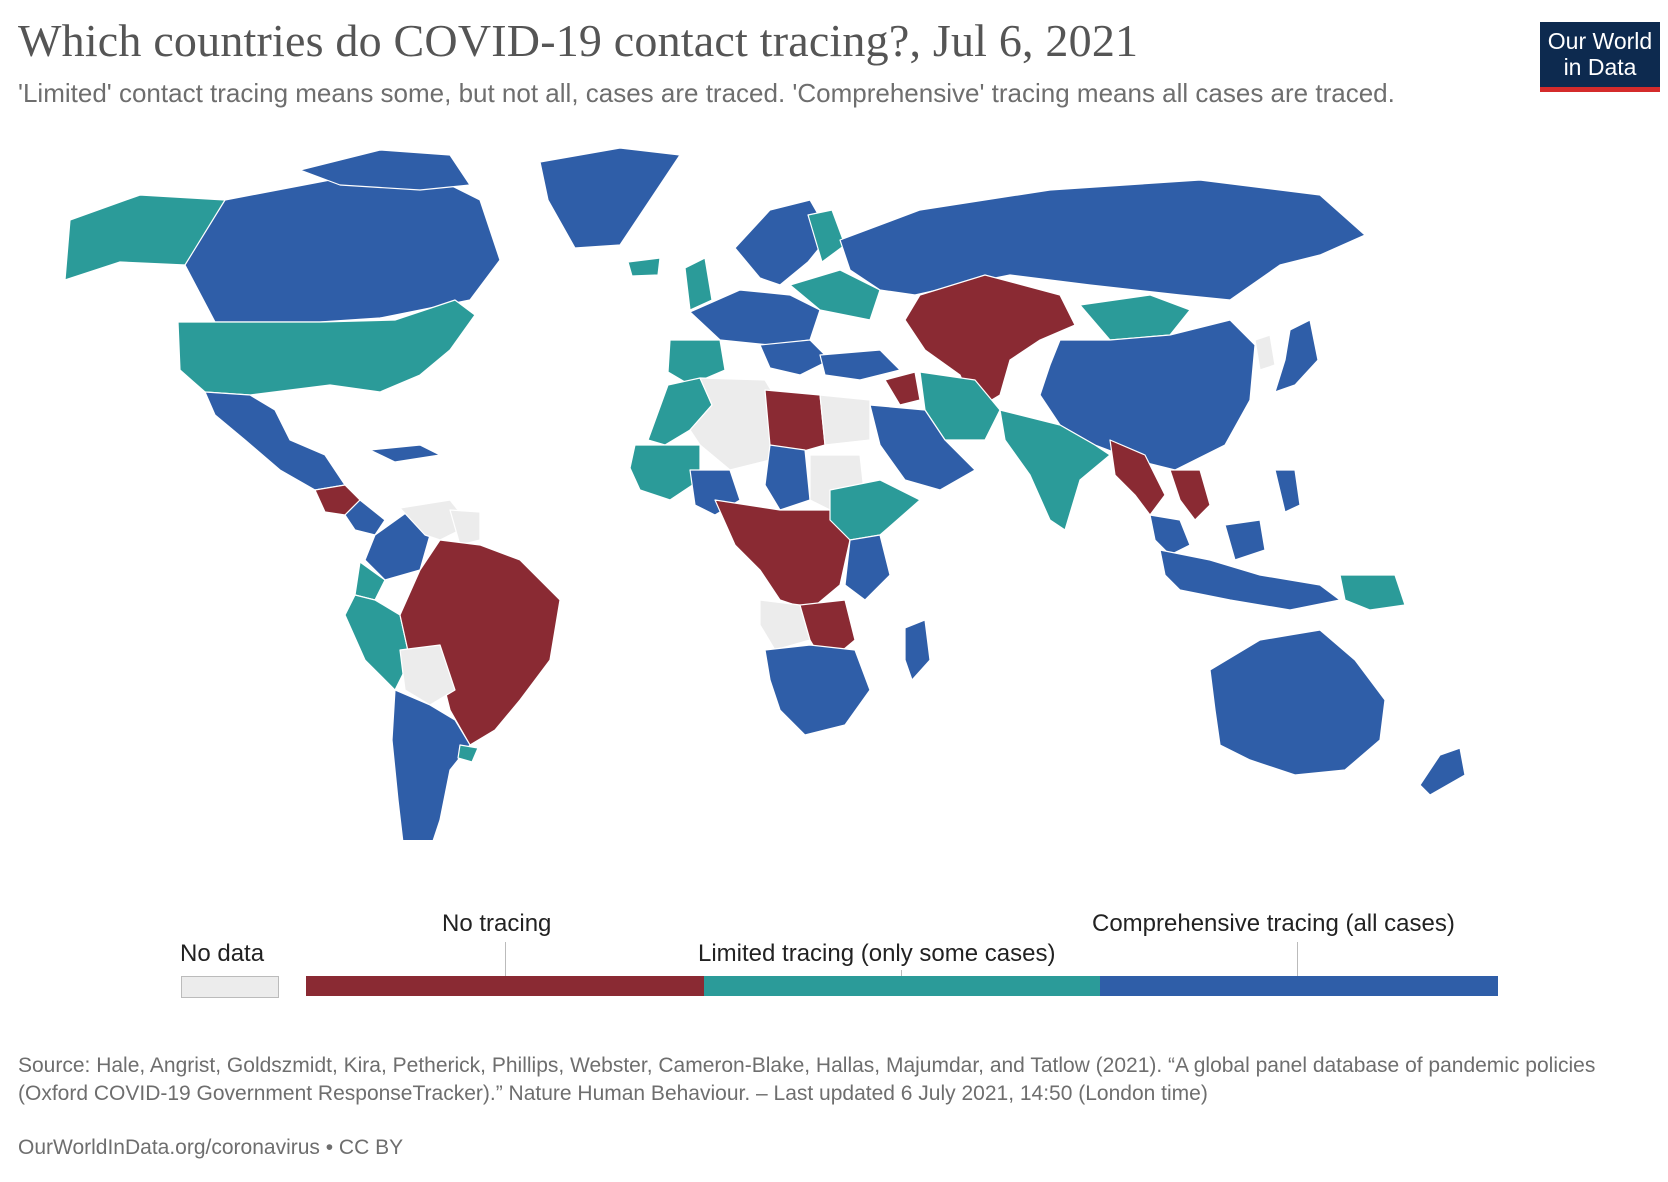 The height and width of the screenshot is (1182, 1668). I want to click on region-chile-argentina, so click(431, 764).